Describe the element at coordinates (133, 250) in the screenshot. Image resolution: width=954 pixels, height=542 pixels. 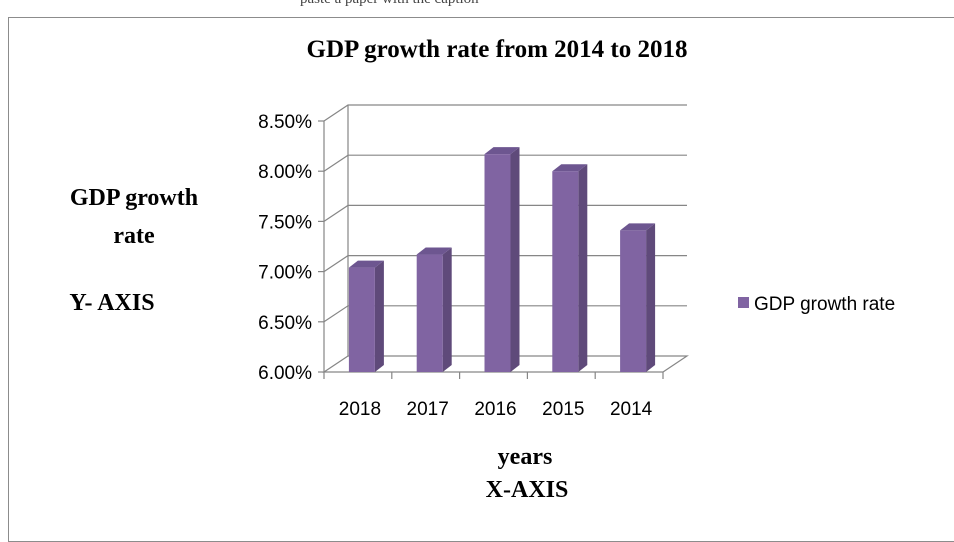
I see `y-axis-title: GDP growth rate Y- AXIS` at that location.